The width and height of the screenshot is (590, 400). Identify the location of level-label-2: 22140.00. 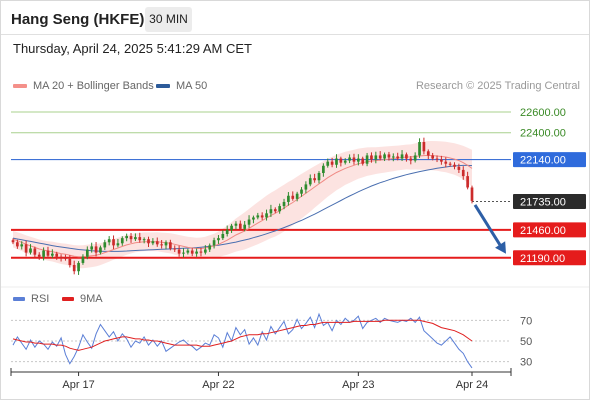
(543, 161).